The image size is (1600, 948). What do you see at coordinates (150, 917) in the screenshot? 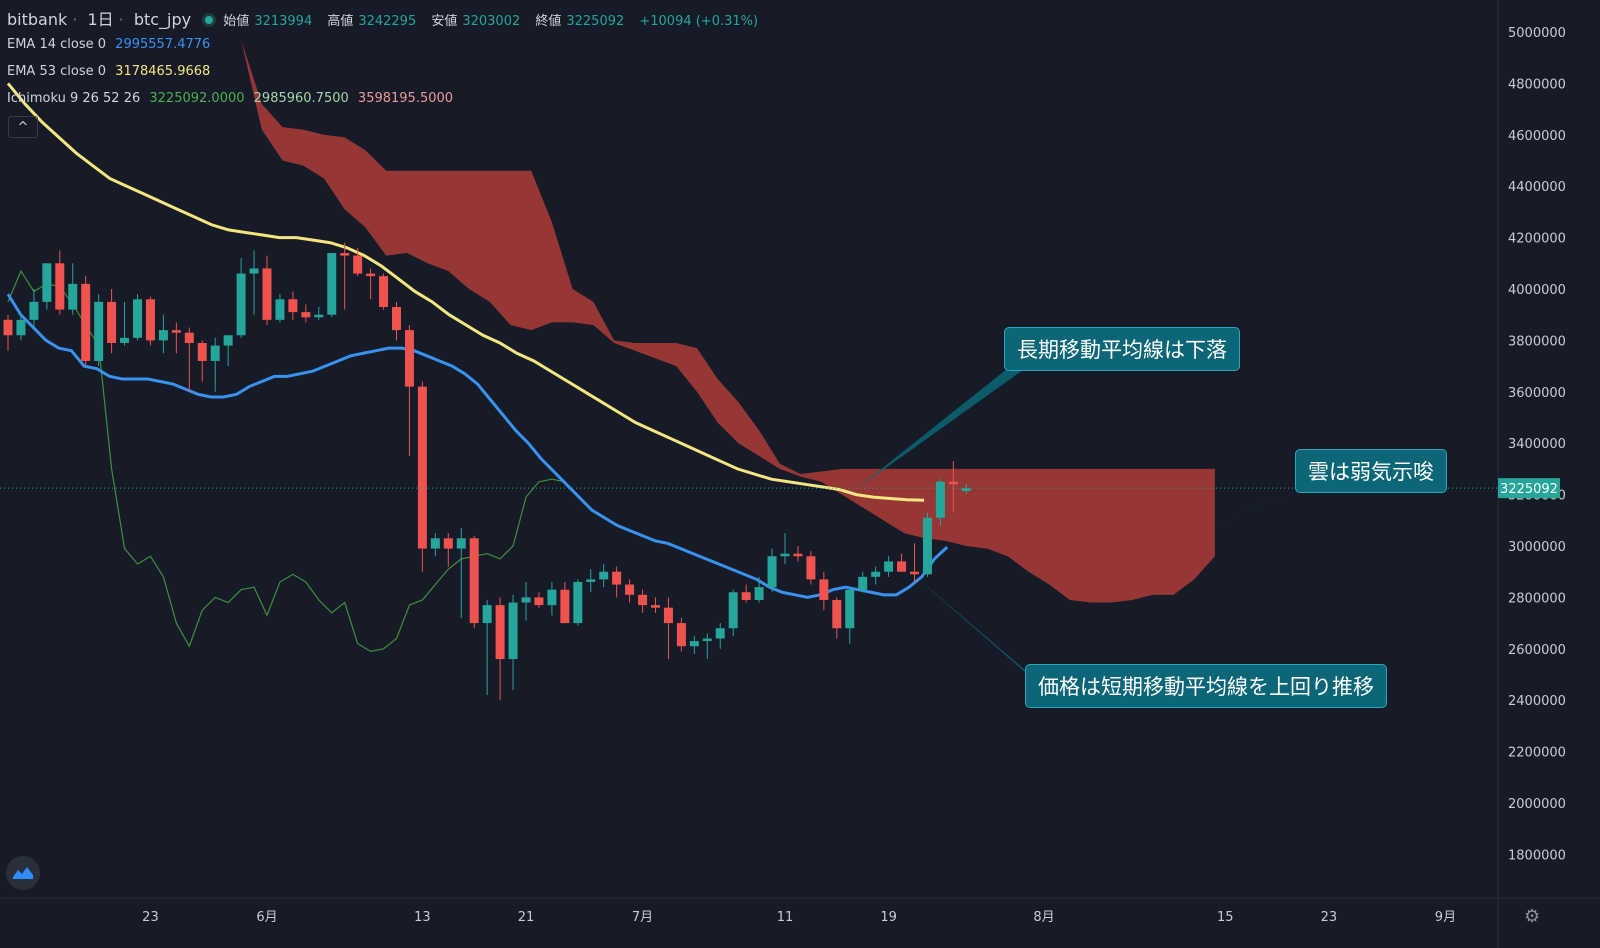
I see `time-tick-label: 23` at bounding box center [150, 917].